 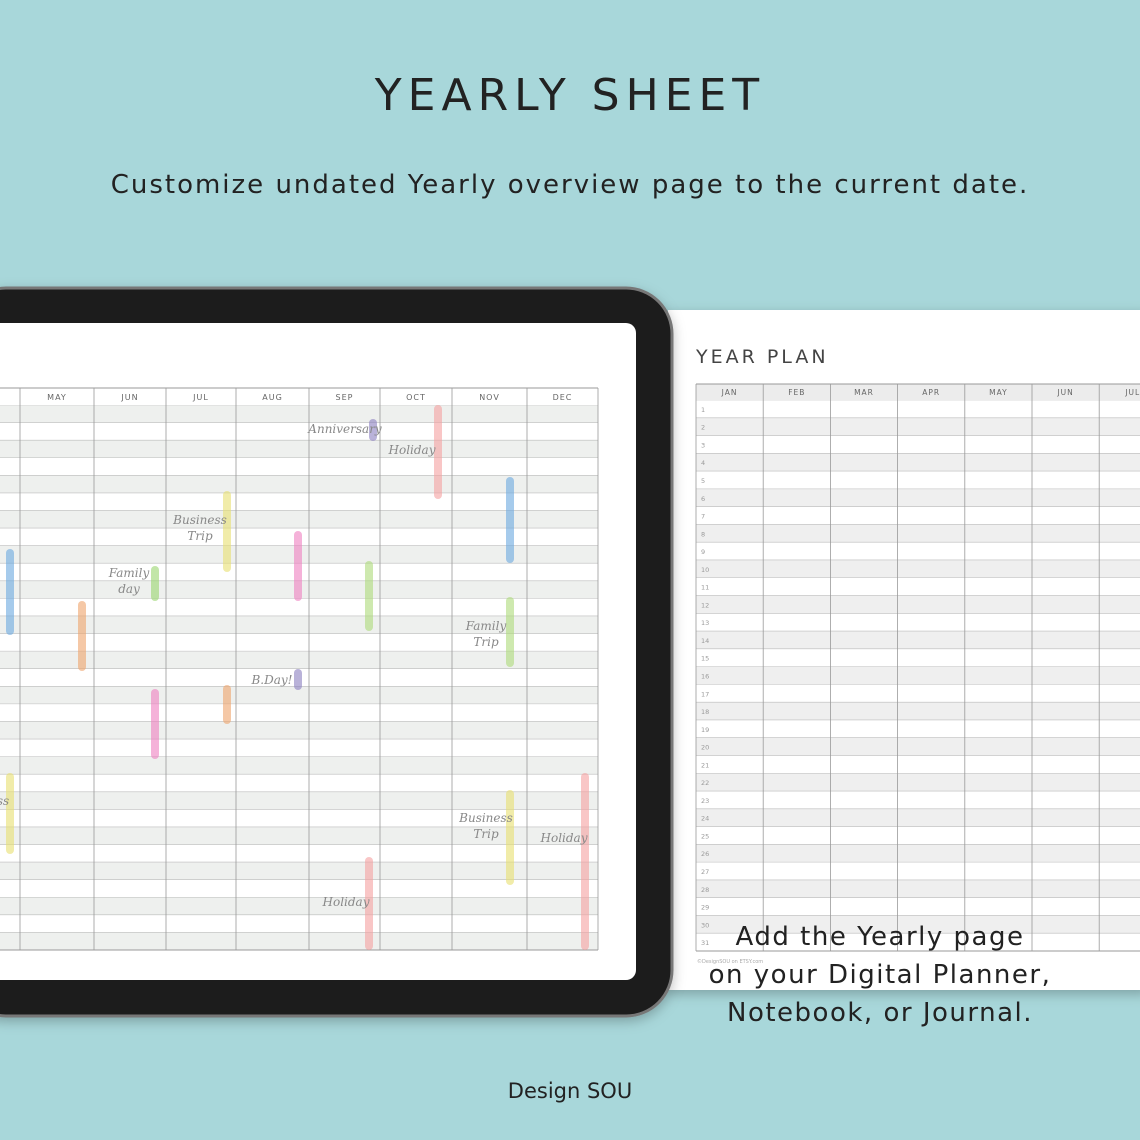 What do you see at coordinates (705, 570) in the screenshot?
I see `day-number: 10` at bounding box center [705, 570].